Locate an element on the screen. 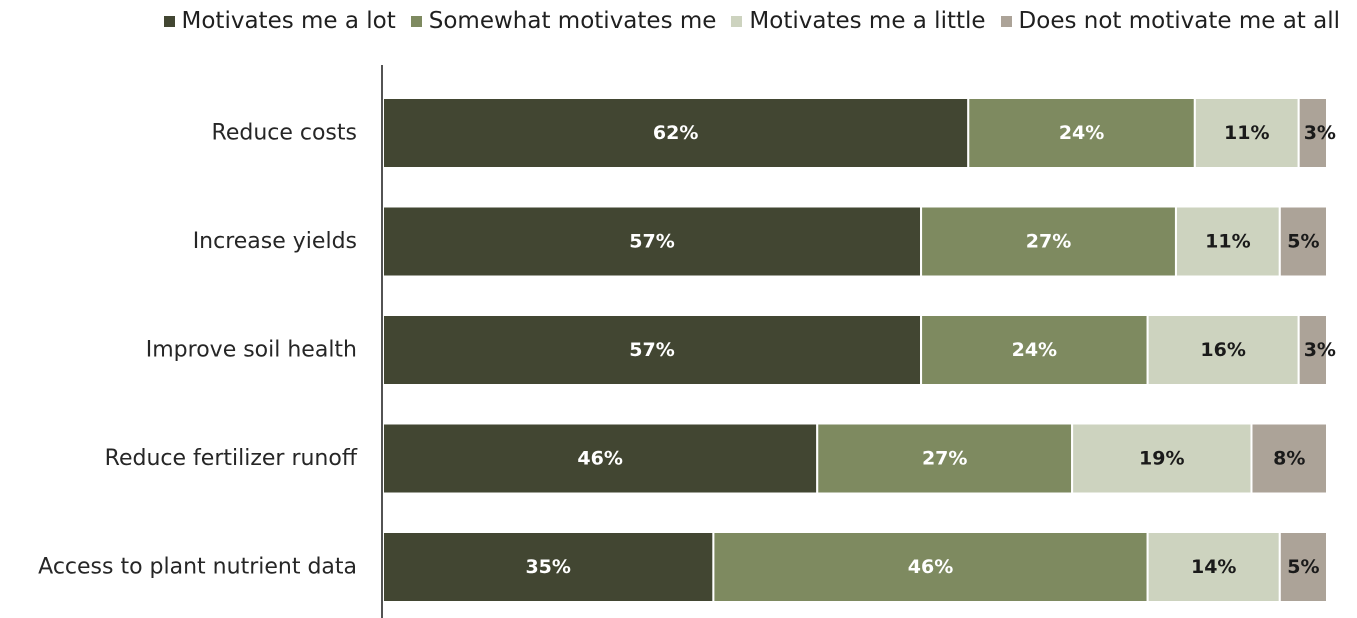 The width and height of the screenshot is (1357, 618). data-label: 8% is located at coordinates (1289, 459).